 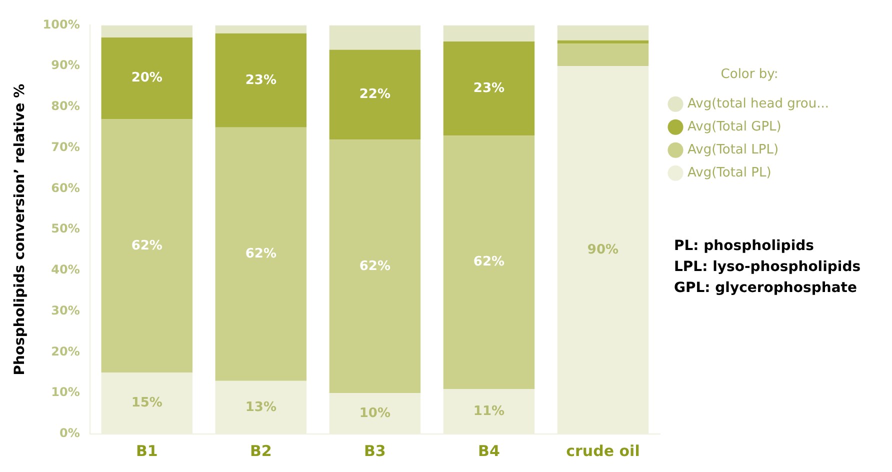 What do you see at coordinates (65, 65) in the screenshot?
I see `y-tick-label: 90%` at bounding box center [65, 65].